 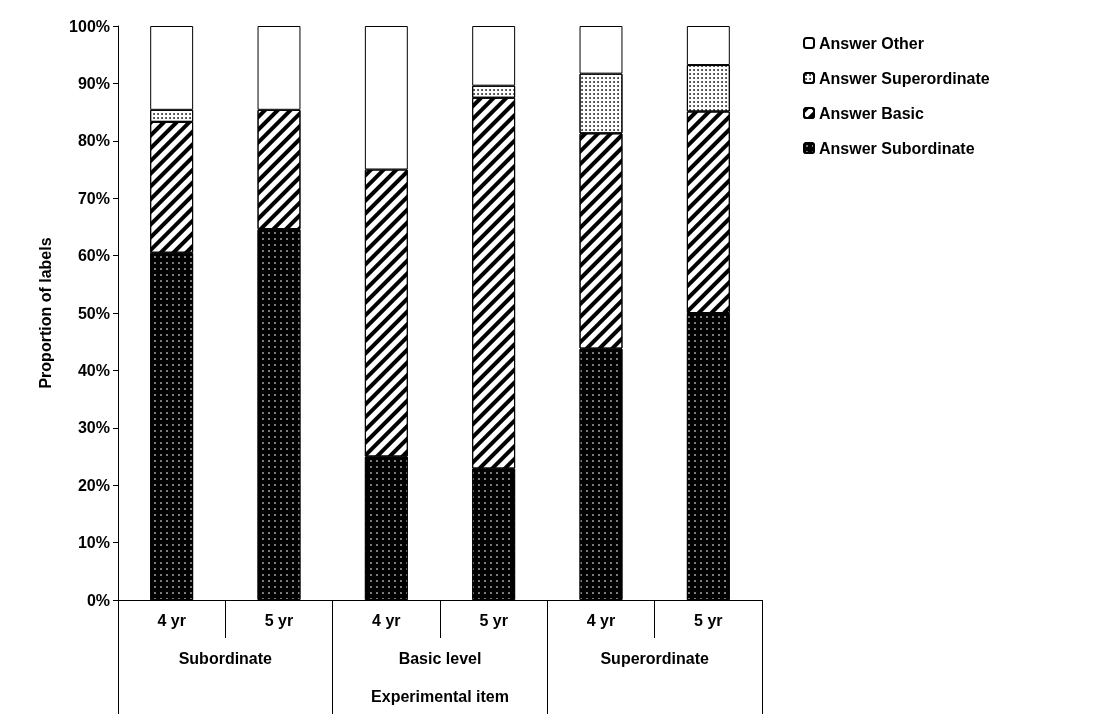 I want to click on y-tick-label: 40%, so click(x=93, y=370).